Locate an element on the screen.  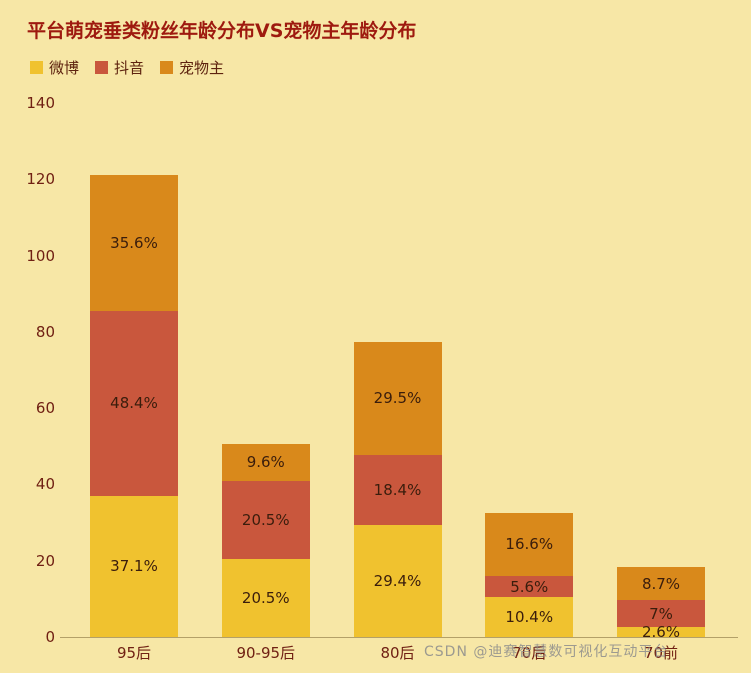
y-tick-label: 0 is located at coordinates (50, 637).